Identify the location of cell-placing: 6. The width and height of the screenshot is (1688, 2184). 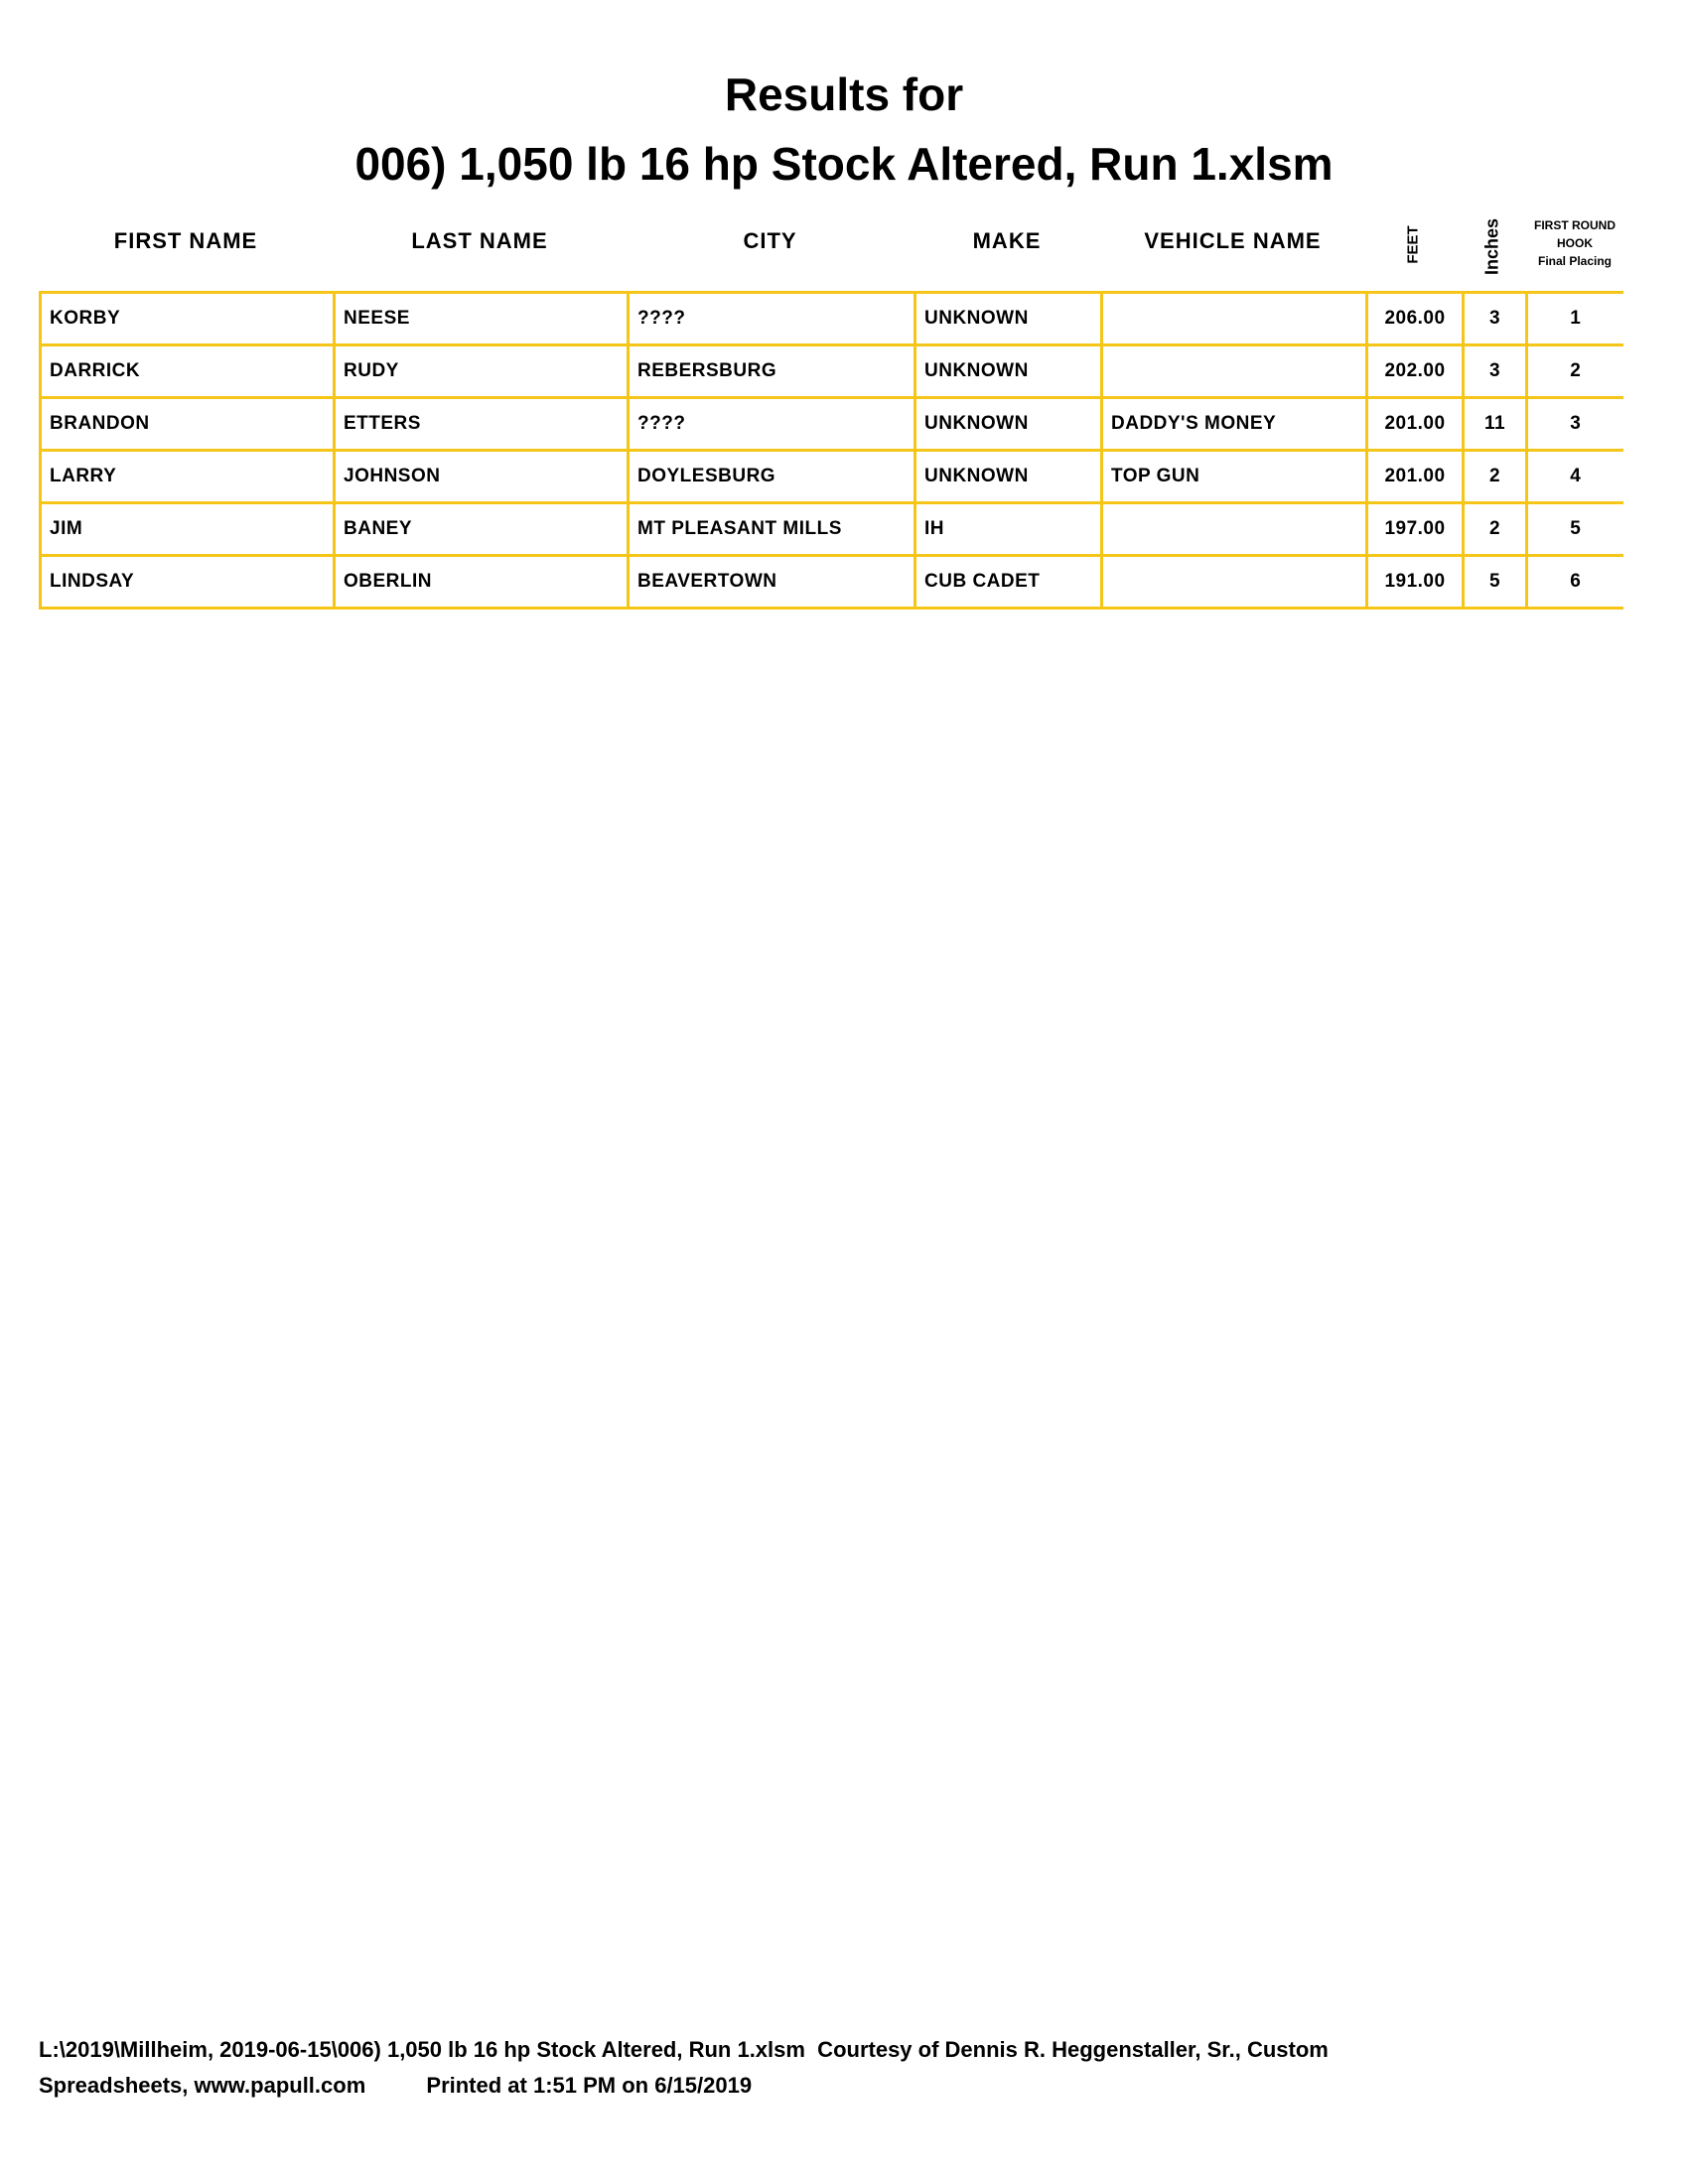
(1574, 582).